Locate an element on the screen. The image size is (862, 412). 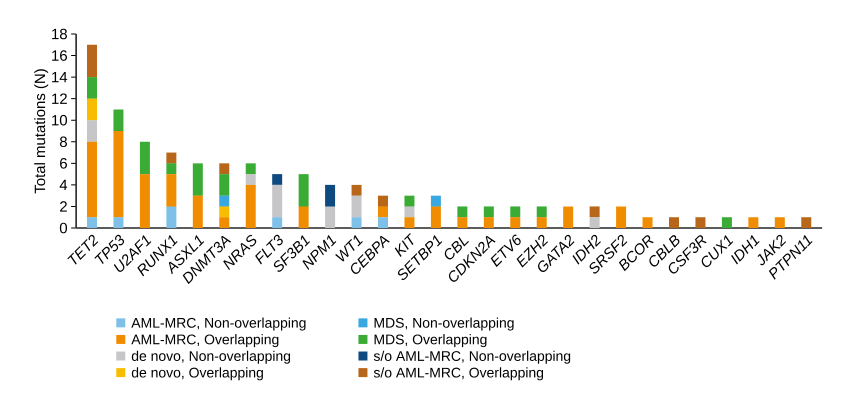
legend-label: s/o AML-MRC, Non-overlapping is located at coordinates (472, 357).